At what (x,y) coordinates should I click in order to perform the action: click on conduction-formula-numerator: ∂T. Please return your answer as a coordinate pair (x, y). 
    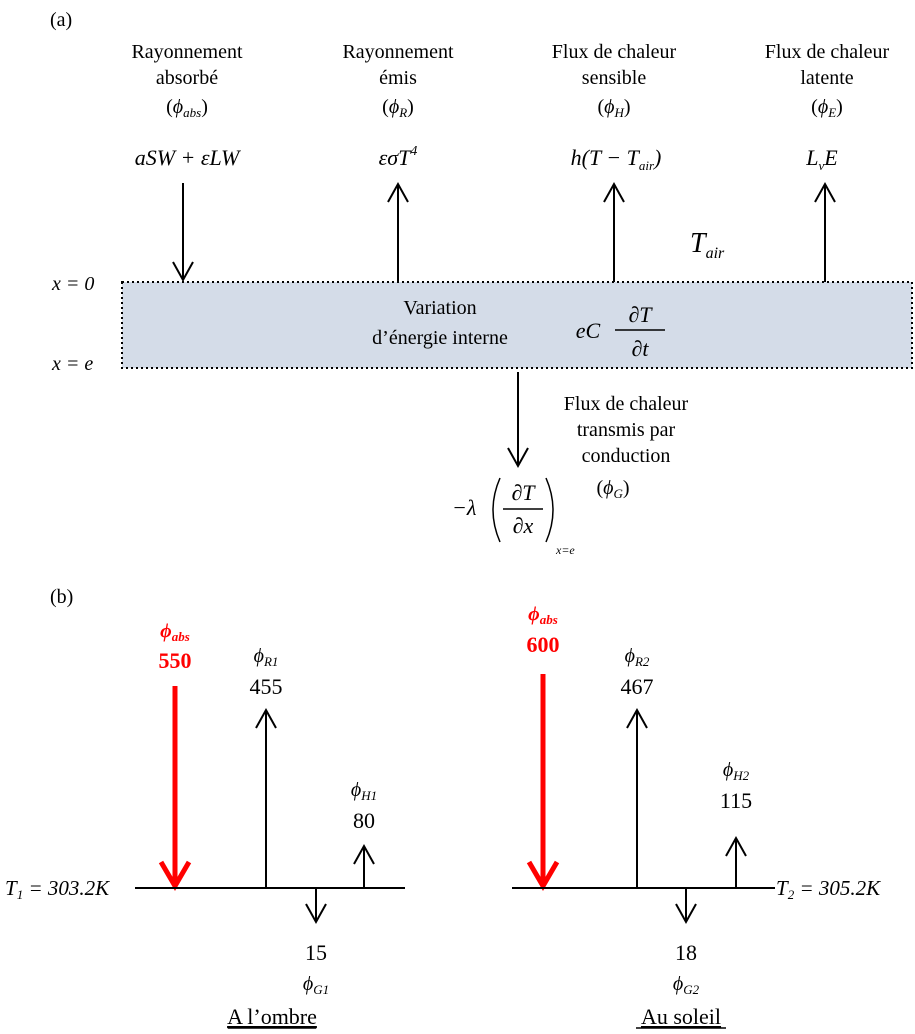
    Looking at the image, I should click on (523, 492).